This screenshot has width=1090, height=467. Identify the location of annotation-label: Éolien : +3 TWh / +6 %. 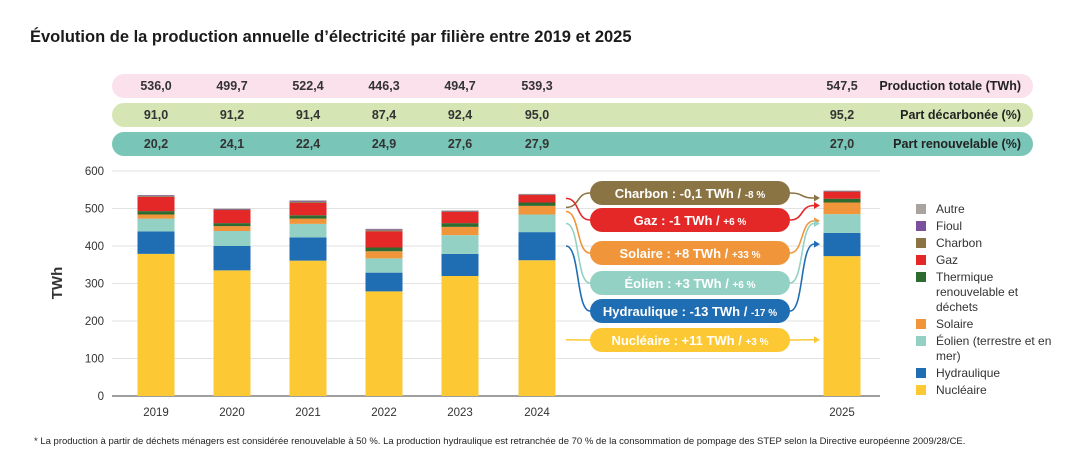
(689, 283).